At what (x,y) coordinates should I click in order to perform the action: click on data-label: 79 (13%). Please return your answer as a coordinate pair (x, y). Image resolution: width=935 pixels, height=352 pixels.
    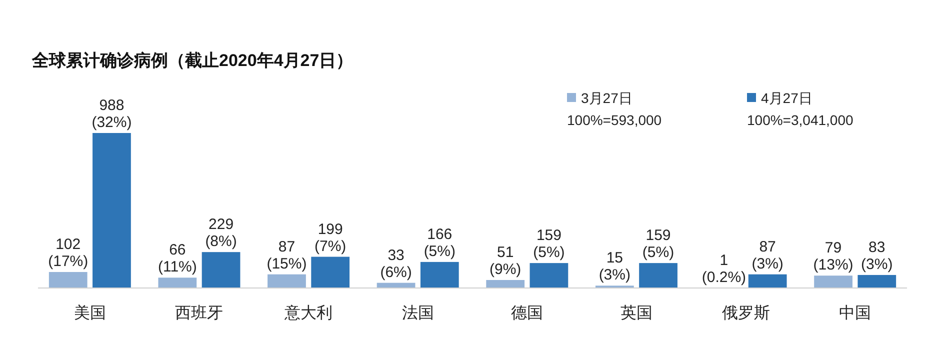
    Looking at the image, I should click on (833, 257).